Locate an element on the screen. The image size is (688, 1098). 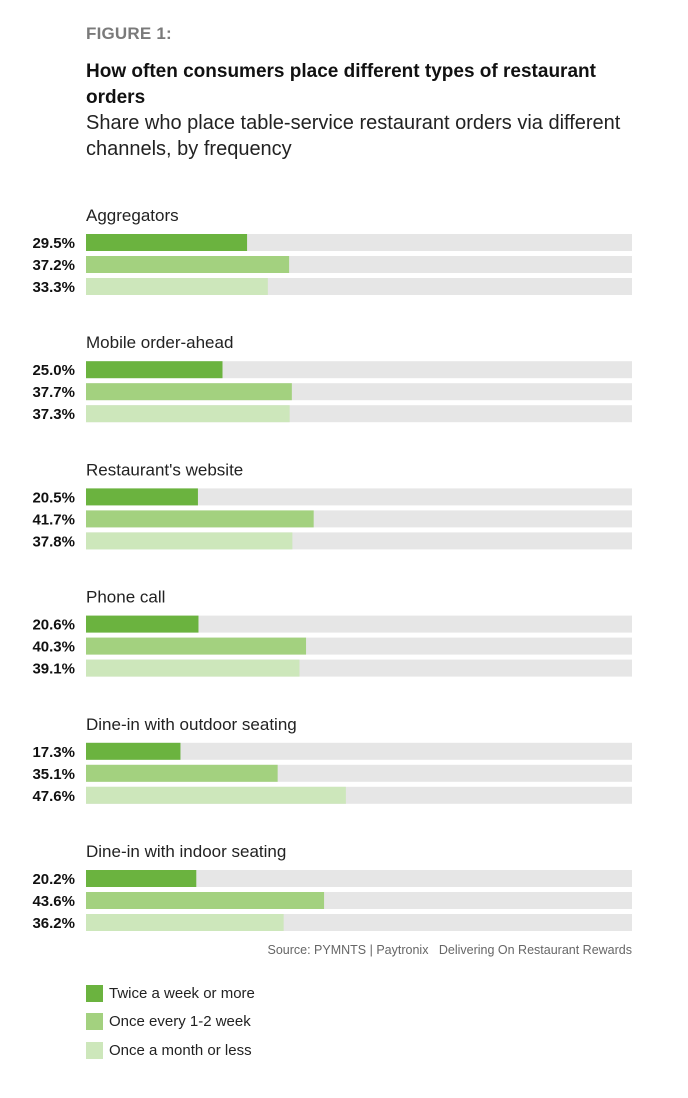
legend-label-every-1-2-weeks: Once every 1-2 week is located at coordinates (180, 1021).